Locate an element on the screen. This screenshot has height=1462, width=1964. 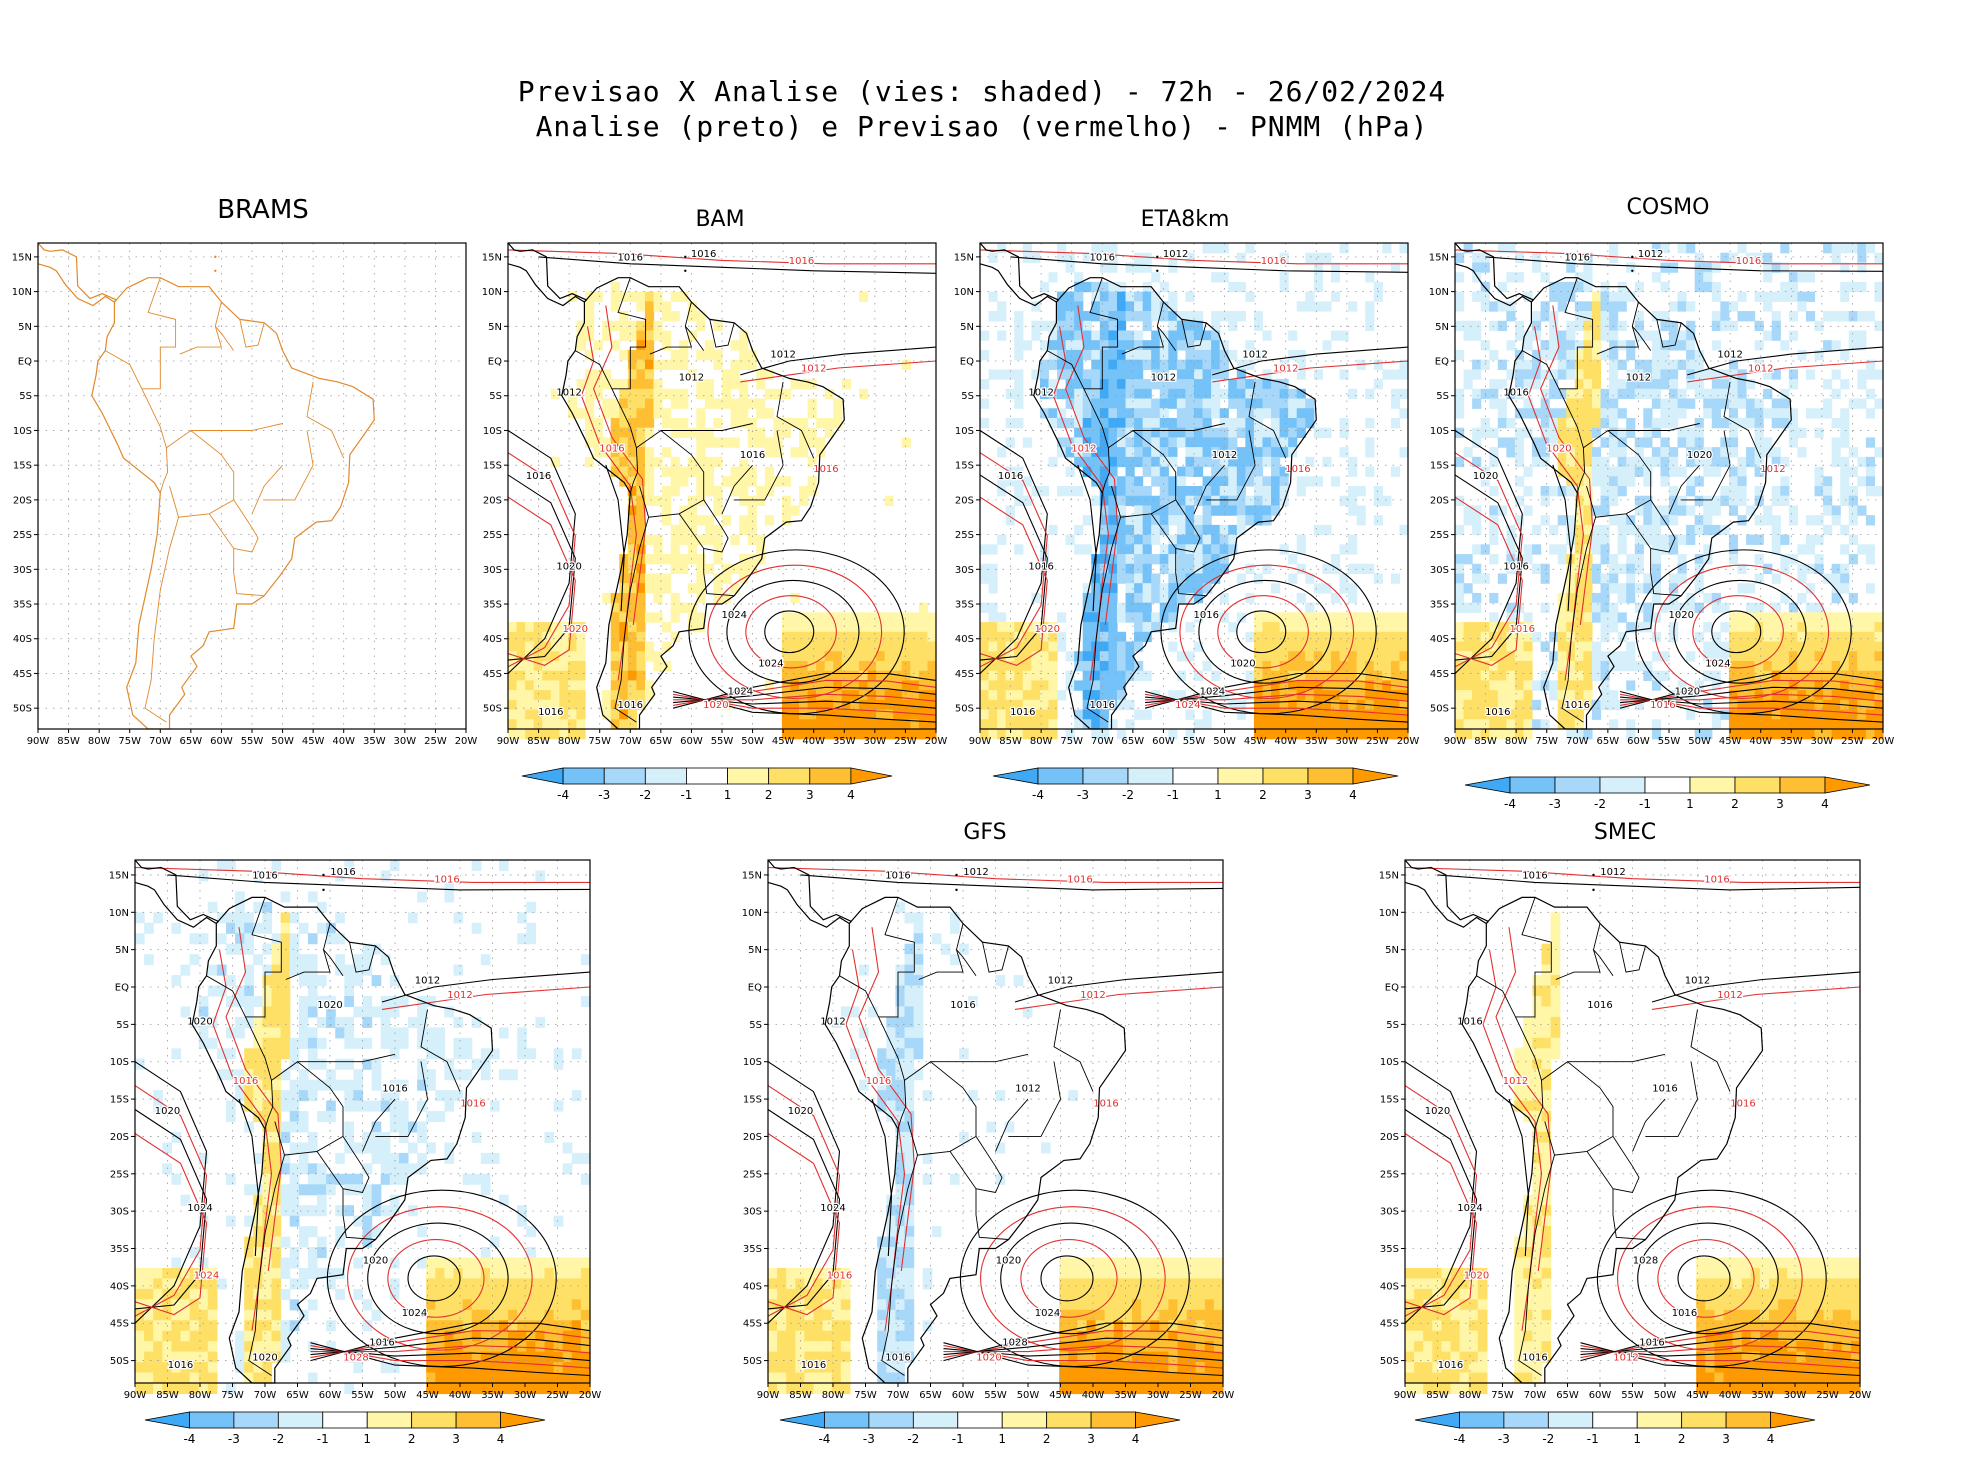
lat-tick-label: 45S is located at coordinates (22, 674).